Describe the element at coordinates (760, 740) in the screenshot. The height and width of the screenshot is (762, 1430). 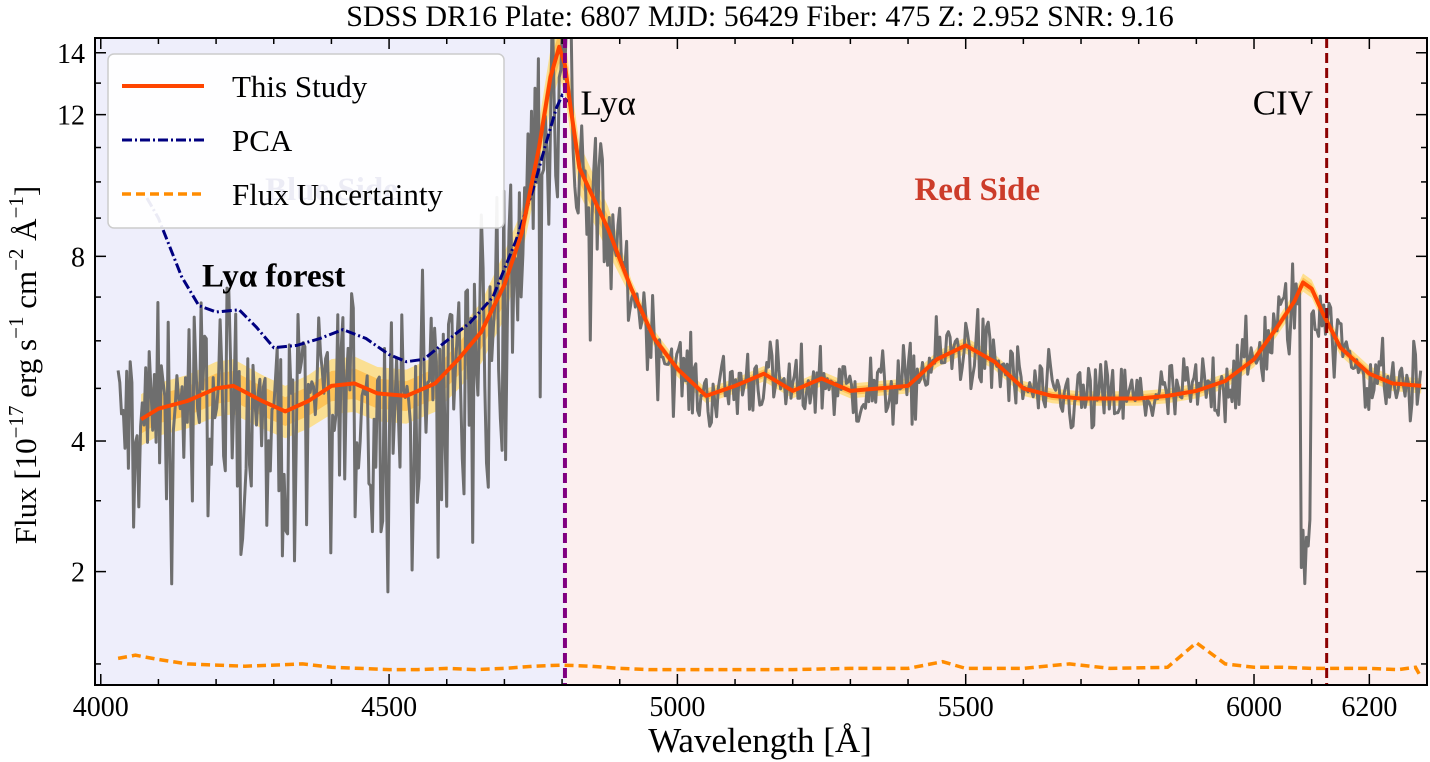
I see `x-axis-label: Wavelength [Å]` at that location.